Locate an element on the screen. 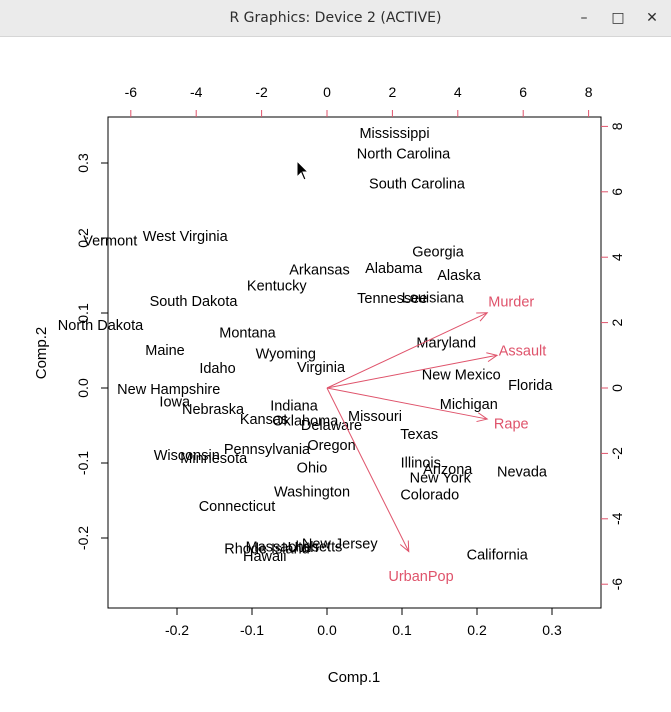  state-label: Massachusetts is located at coordinates (294, 547).